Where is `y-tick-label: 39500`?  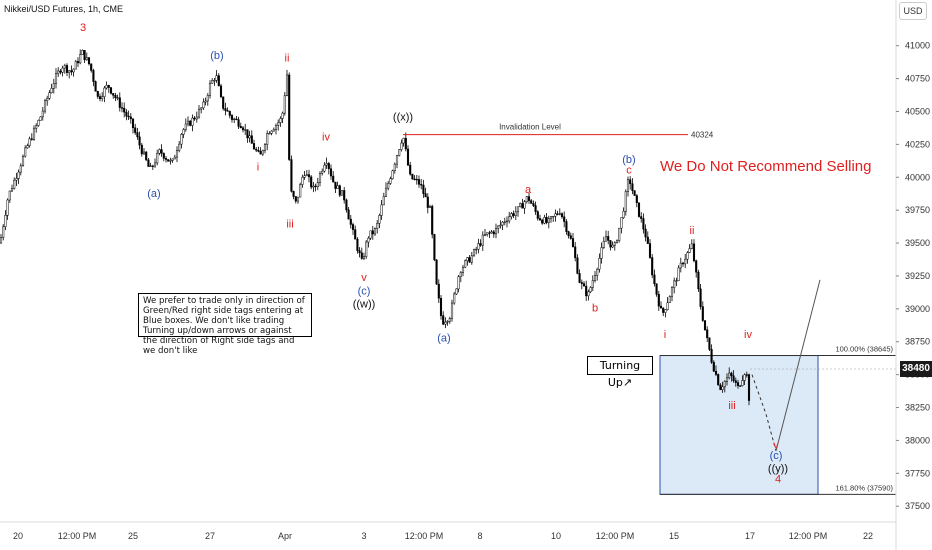 y-tick-label: 39500 is located at coordinates (917, 243).